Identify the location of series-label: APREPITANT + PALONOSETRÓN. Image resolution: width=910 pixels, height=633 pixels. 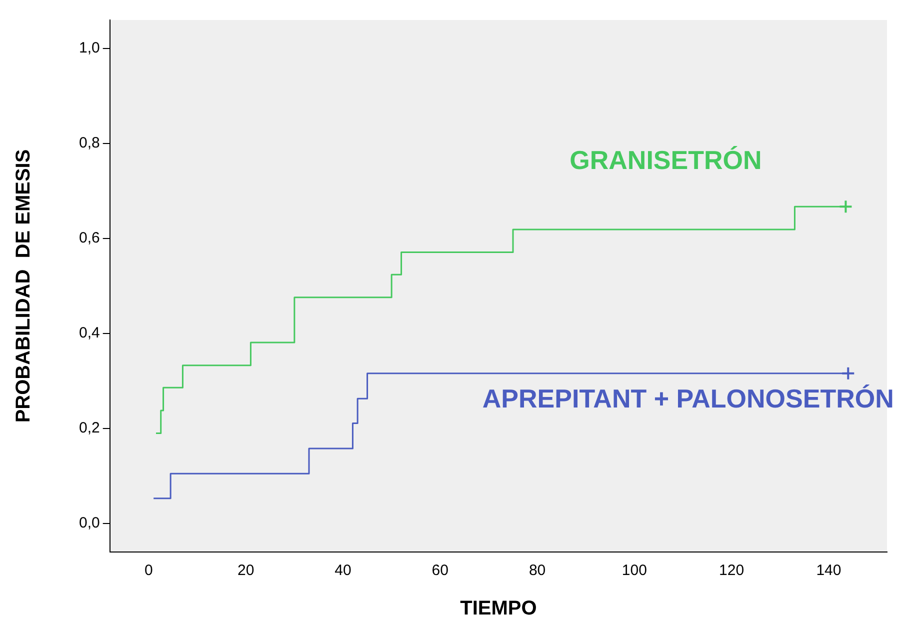
(688, 399).